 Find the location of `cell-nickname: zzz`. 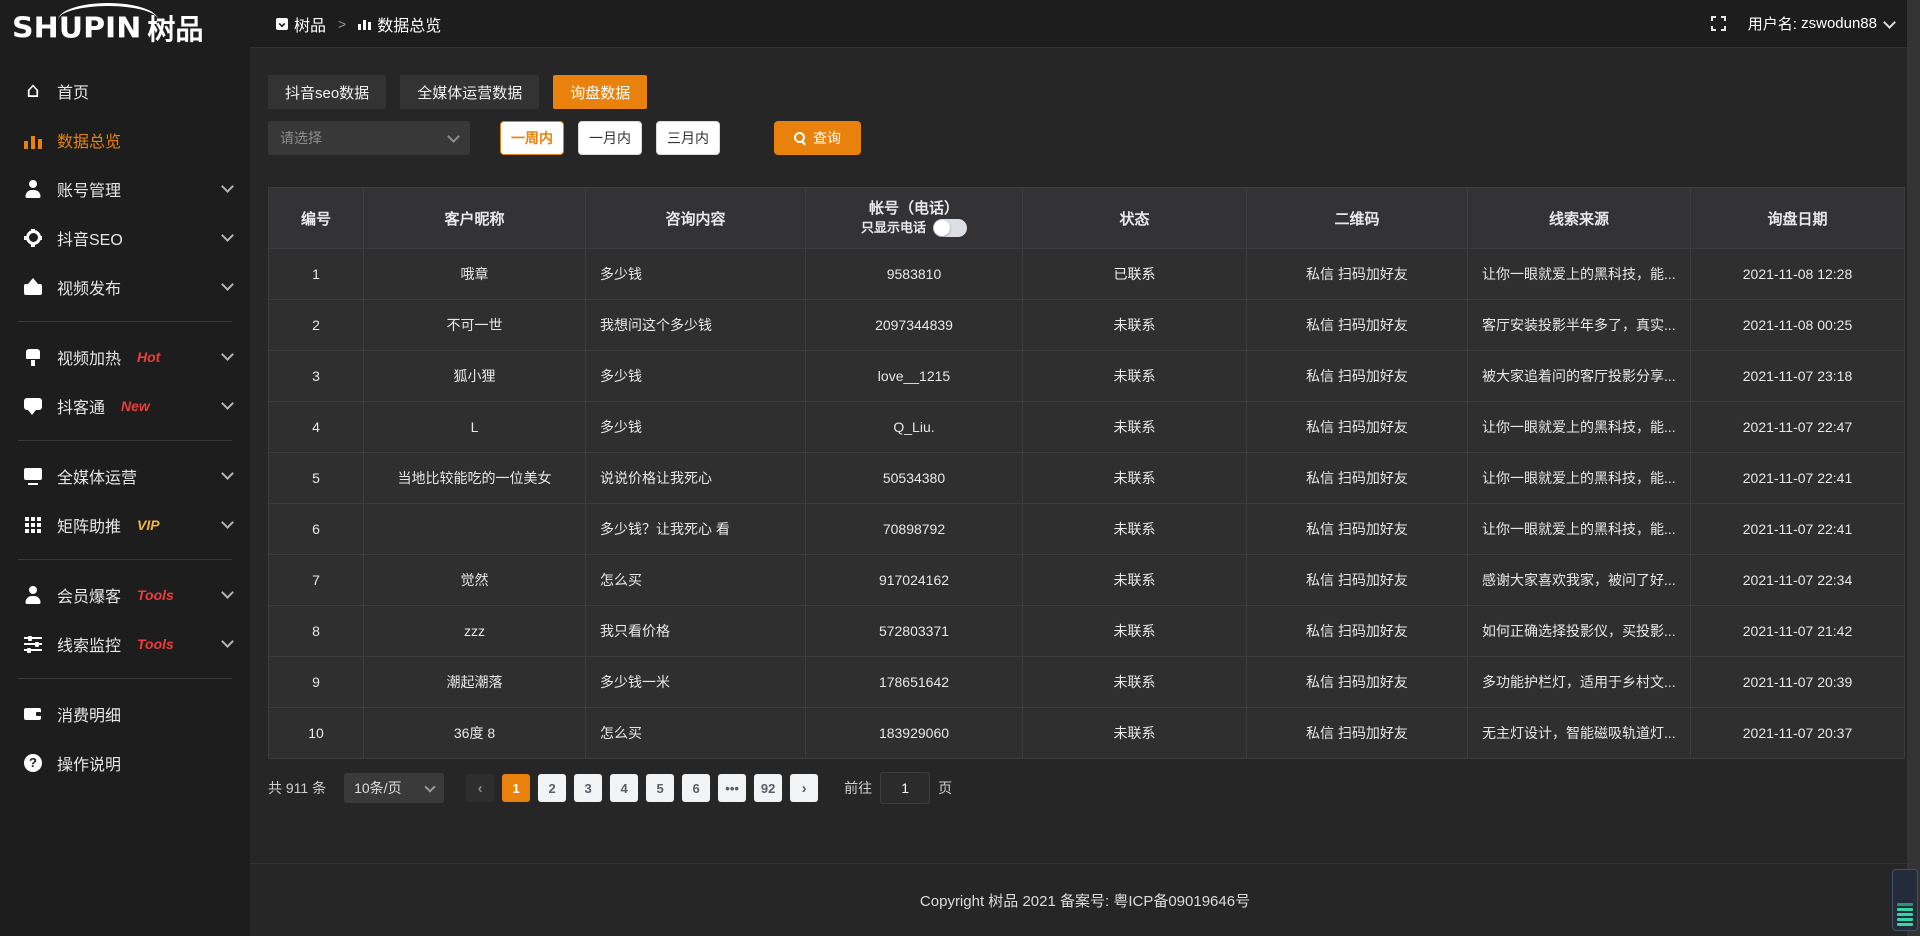

cell-nickname: zzz is located at coordinates (475, 630).